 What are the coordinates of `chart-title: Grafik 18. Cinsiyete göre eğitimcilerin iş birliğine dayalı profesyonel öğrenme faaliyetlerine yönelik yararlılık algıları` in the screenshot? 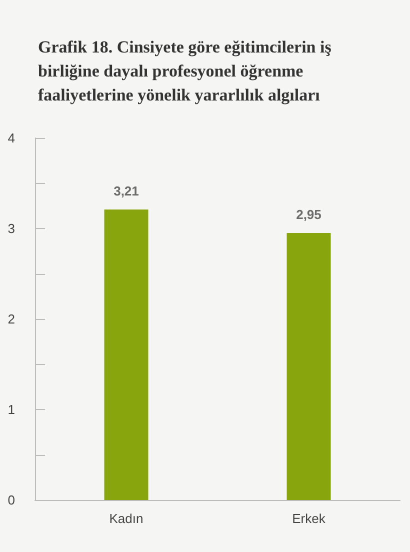 It's located at (187, 71).